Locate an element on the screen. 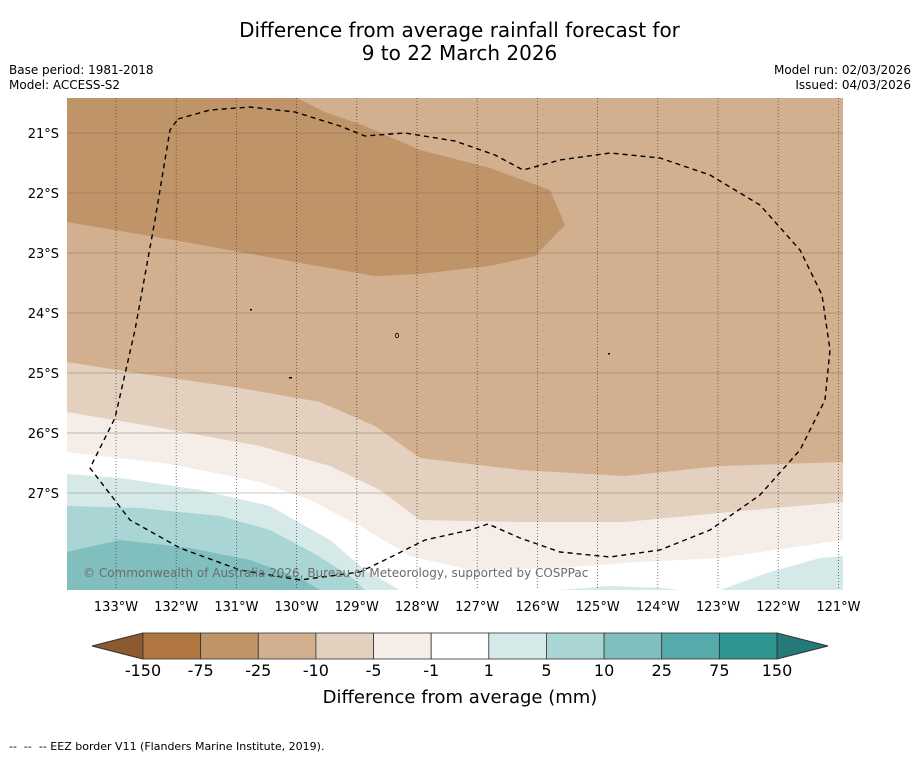  legend-tick-label: 10 is located at coordinates (604, 670).